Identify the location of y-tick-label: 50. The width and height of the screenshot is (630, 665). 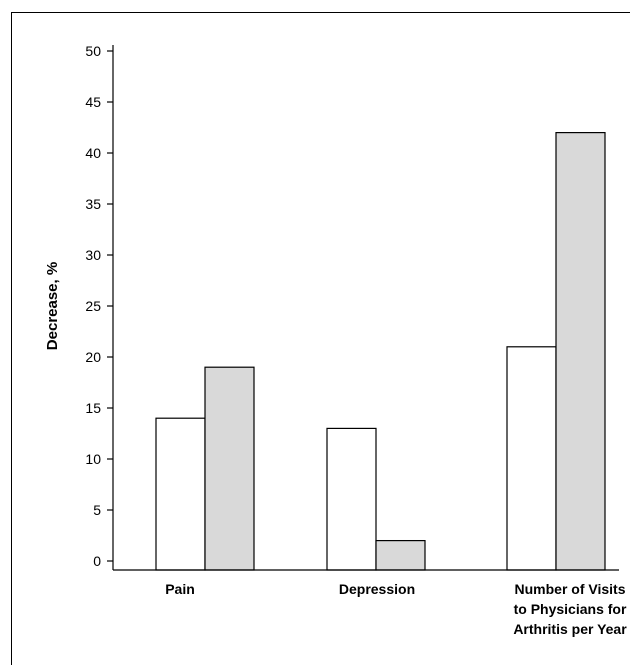
(93, 51).